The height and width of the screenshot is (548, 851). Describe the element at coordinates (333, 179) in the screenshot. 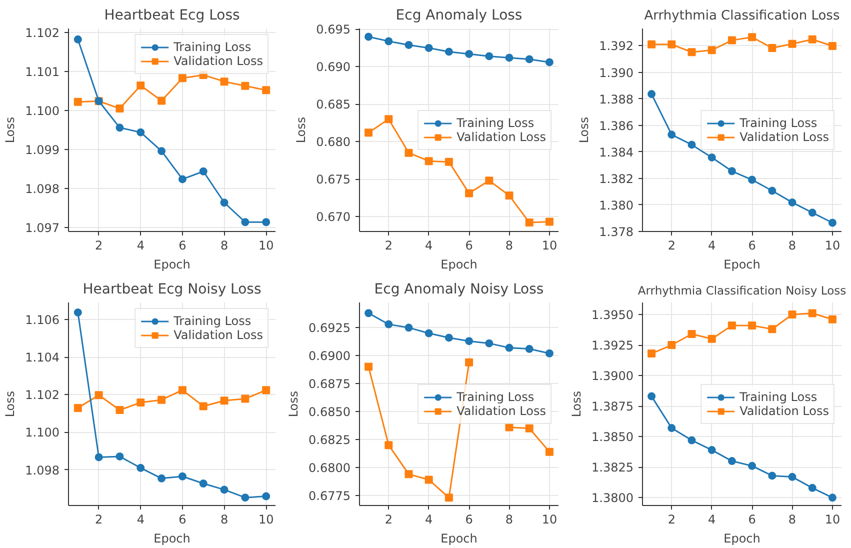

I see `y-tick-label: 0.675` at that location.